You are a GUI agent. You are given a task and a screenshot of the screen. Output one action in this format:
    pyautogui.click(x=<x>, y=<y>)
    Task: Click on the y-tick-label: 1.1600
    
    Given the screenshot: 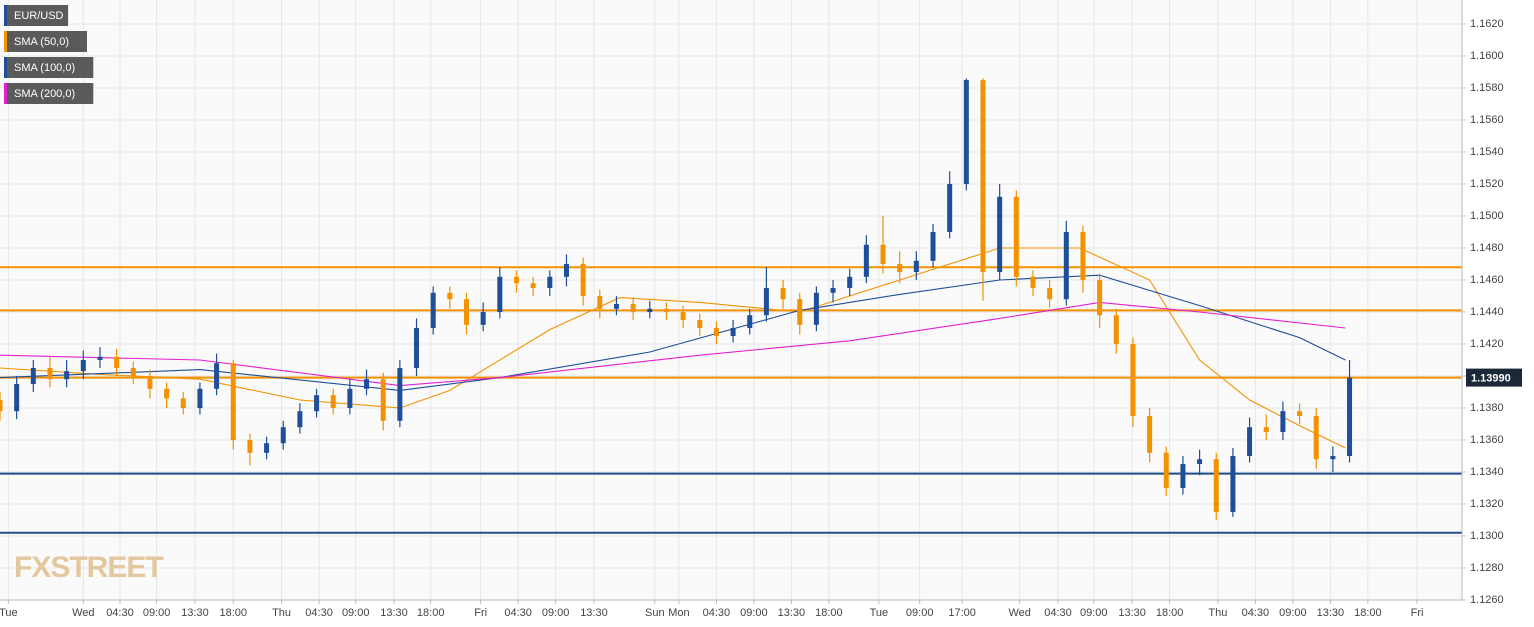 What is the action you would take?
    pyautogui.click(x=1487, y=56)
    